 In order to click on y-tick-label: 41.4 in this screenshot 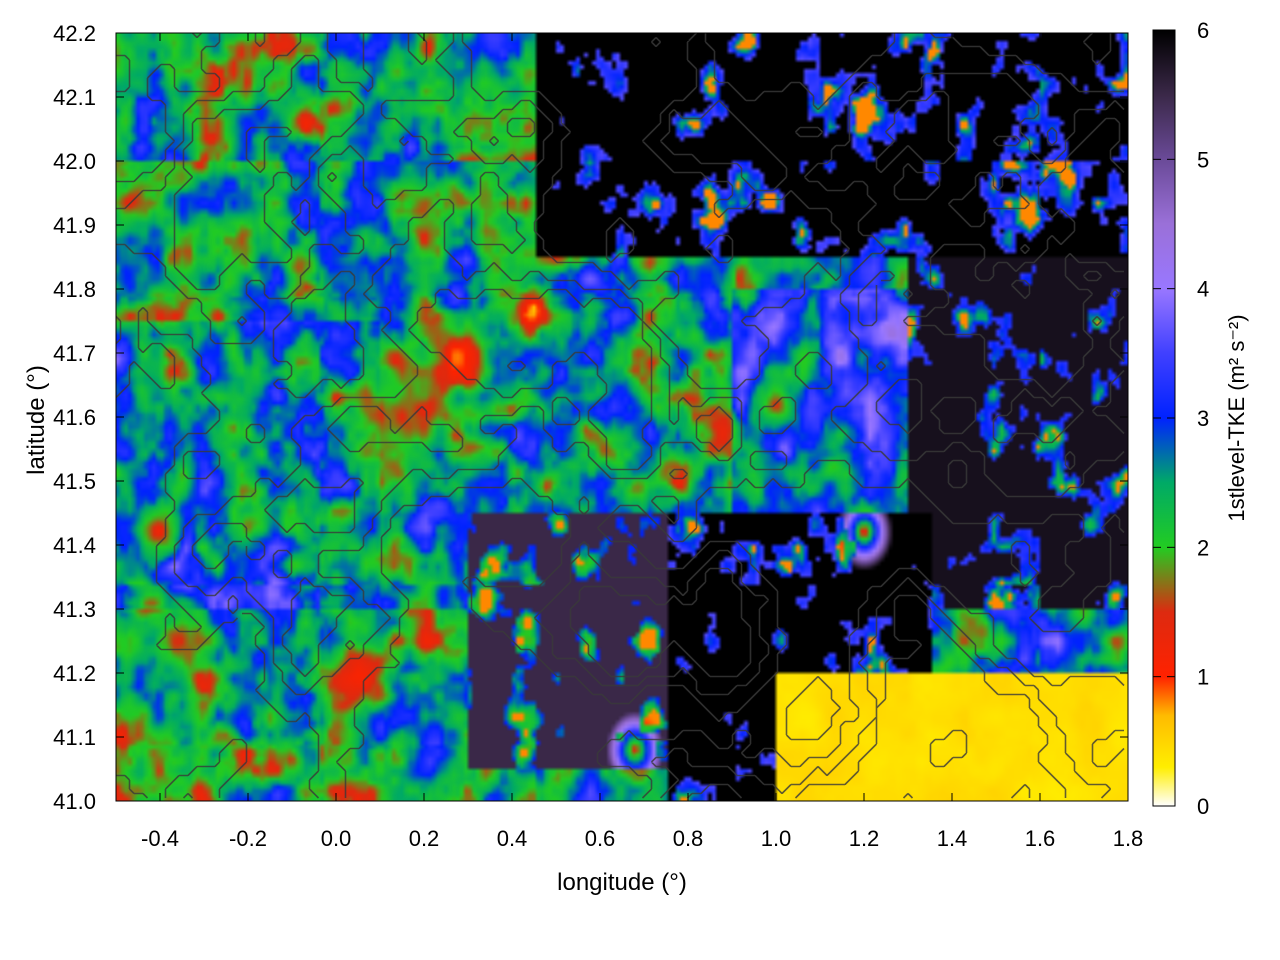, I will do `click(74, 545)`.